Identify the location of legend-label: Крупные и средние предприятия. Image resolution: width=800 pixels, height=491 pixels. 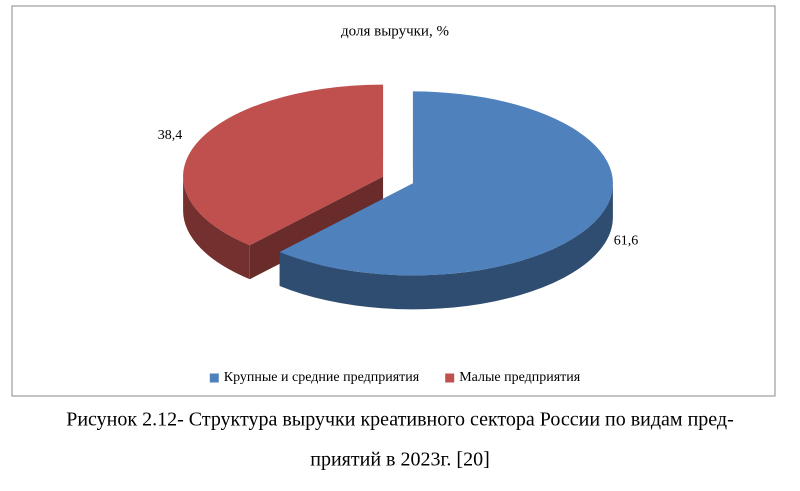
(322, 377).